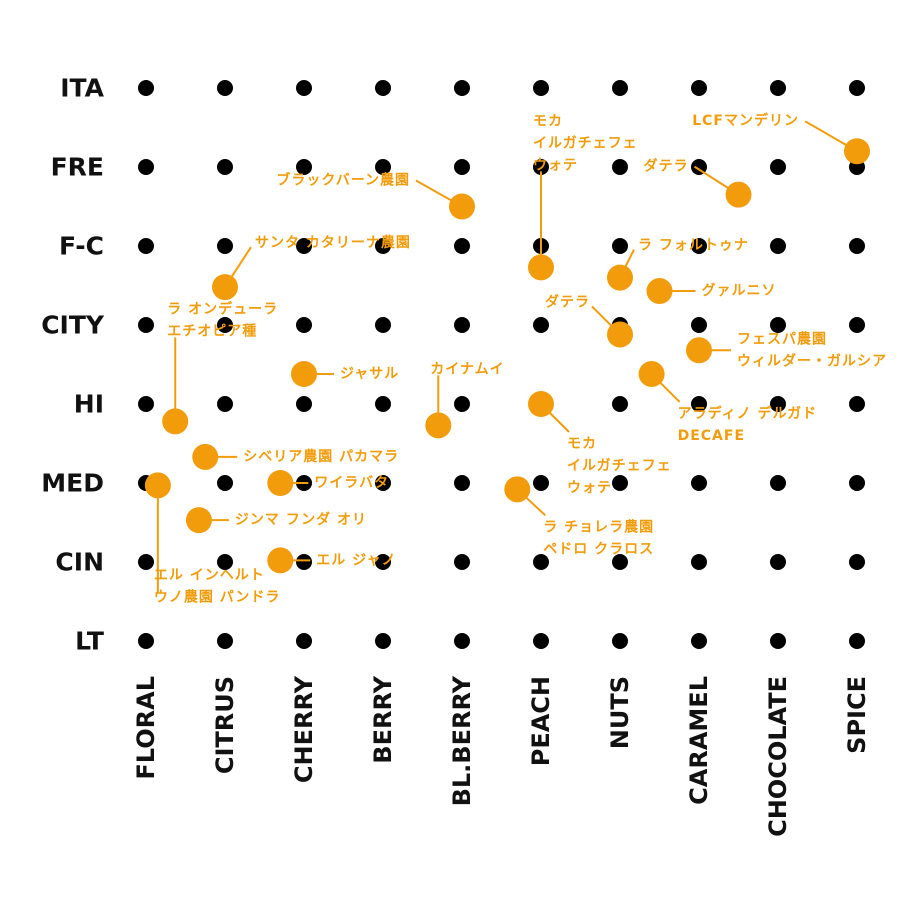  What do you see at coordinates (598, 526) in the screenshot?
I see `point-label: ラ チョレラ農園` at bounding box center [598, 526].